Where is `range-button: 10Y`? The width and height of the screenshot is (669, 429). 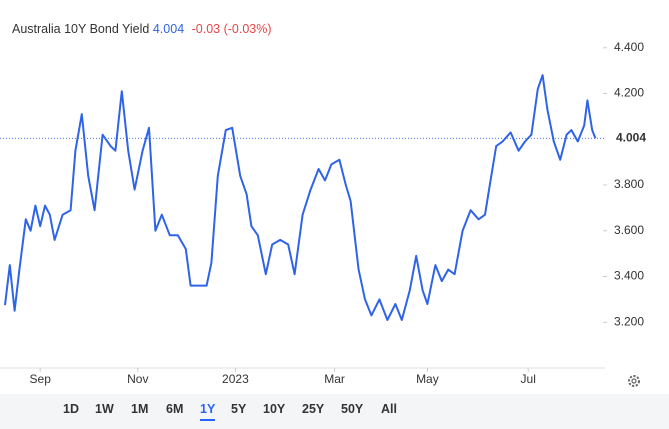
range-button: 10Y is located at coordinates (274, 409).